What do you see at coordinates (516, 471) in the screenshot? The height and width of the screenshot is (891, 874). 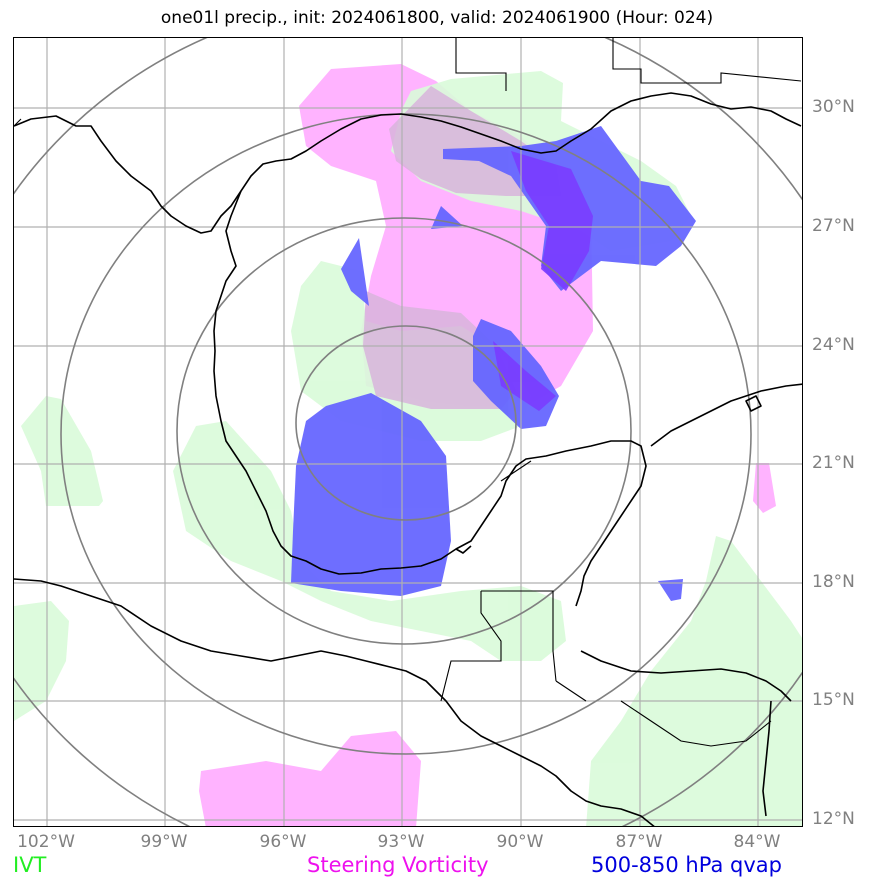 I see `yucatan-state-border` at bounding box center [516, 471].